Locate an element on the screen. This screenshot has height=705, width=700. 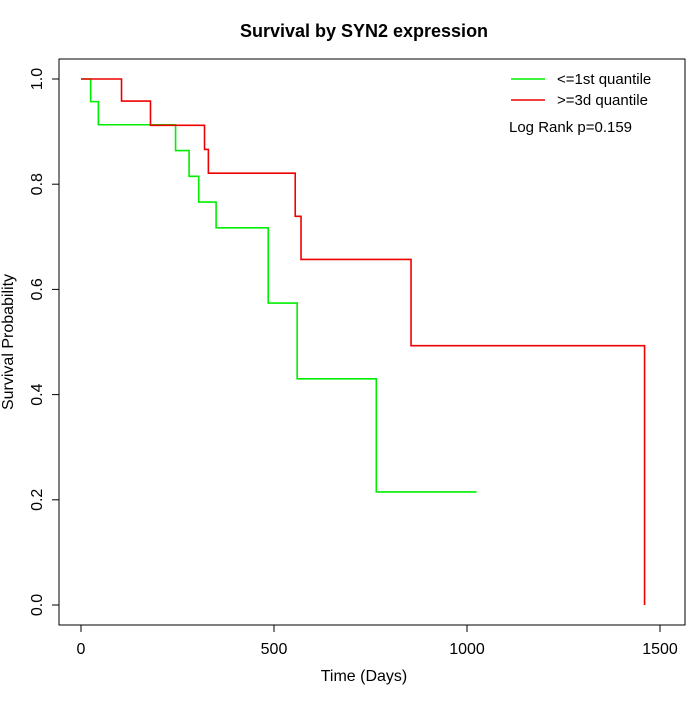
y-tick-label: 0.4 is located at coordinates (37, 394).